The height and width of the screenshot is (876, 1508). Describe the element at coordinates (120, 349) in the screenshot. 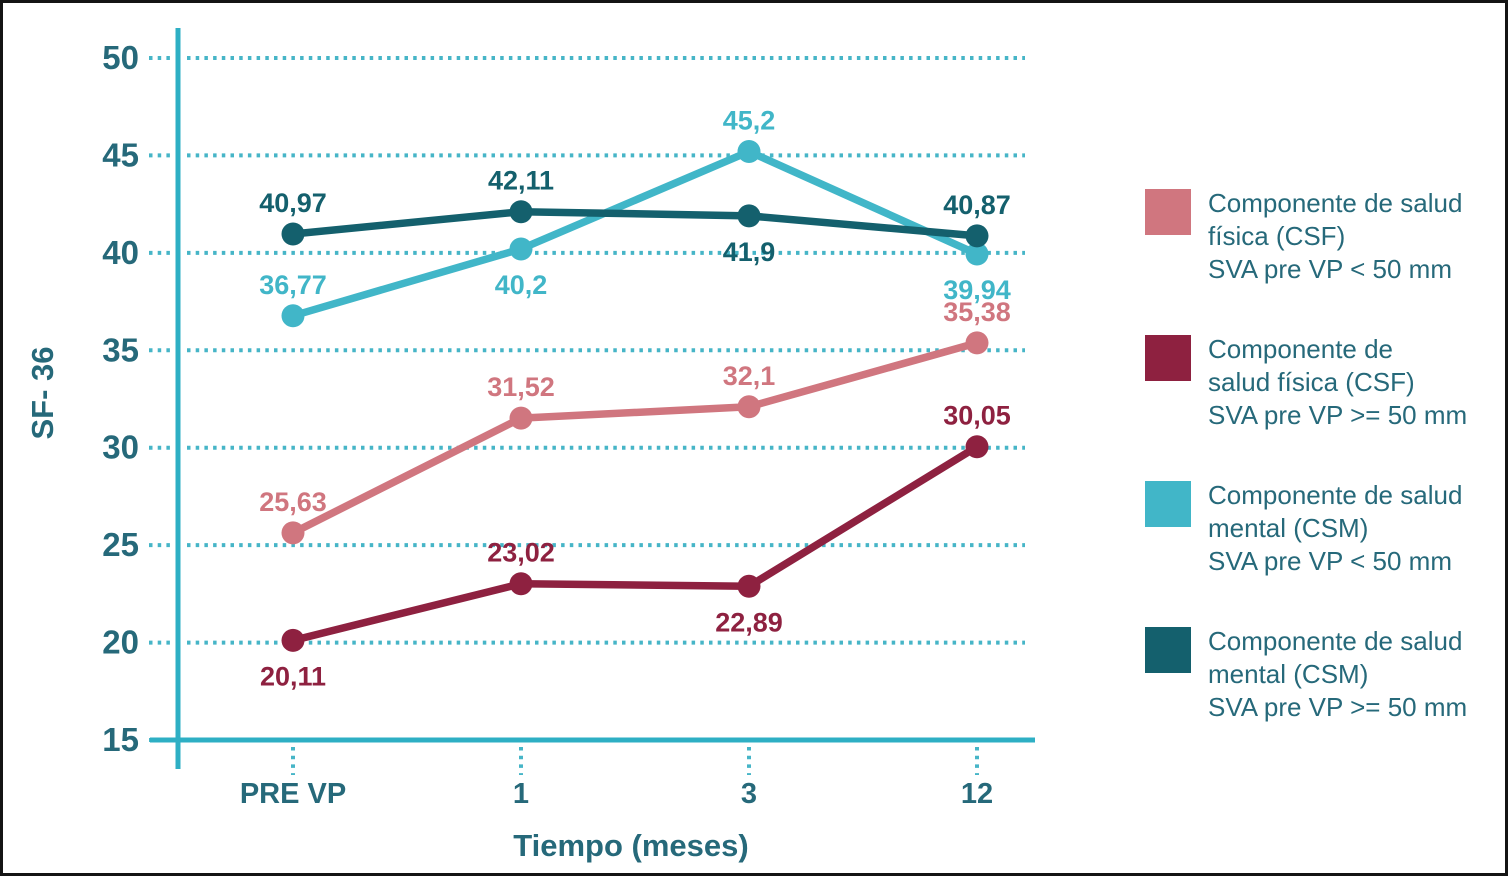

I see `y-tick-label: 35` at that location.